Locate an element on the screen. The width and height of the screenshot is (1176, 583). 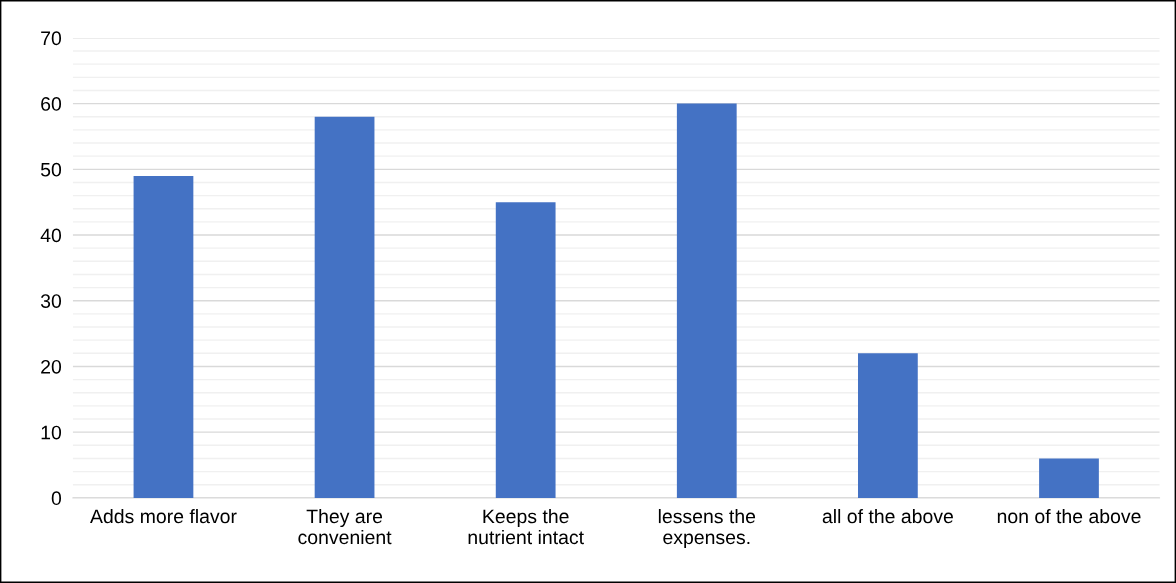
y-tick-label: 0 is located at coordinates (56, 498).